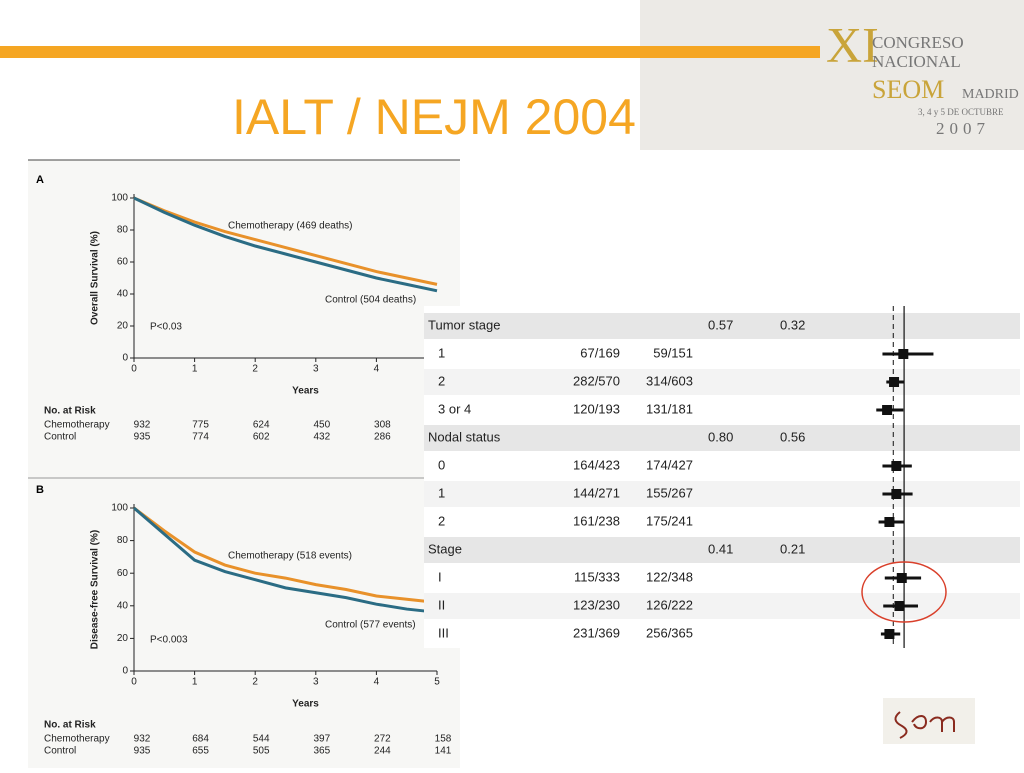 The width and height of the screenshot is (1024, 773). I want to click on x-tick-label: 0, so click(134, 369).